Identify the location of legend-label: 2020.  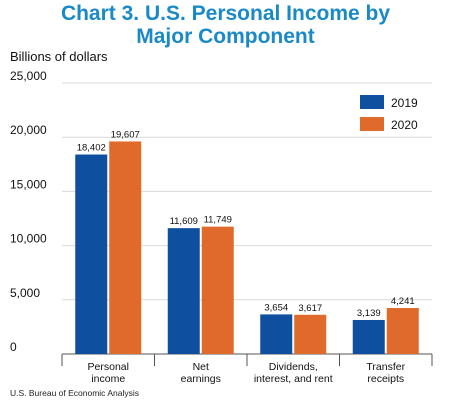
(404, 125).